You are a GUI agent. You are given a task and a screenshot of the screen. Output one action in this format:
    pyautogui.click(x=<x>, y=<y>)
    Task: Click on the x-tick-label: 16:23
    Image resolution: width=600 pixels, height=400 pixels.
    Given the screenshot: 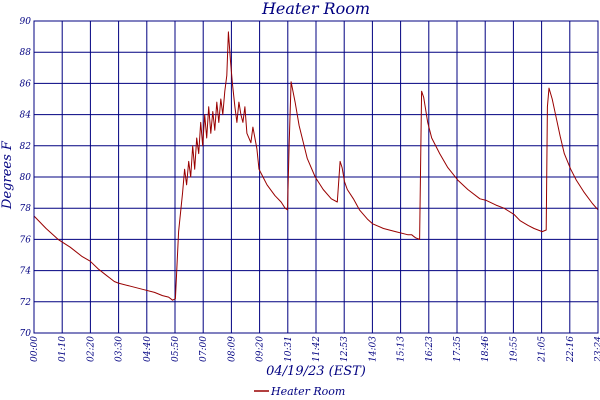 What is the action you would take?
    pyautogui.click(x=430, y=349)
    